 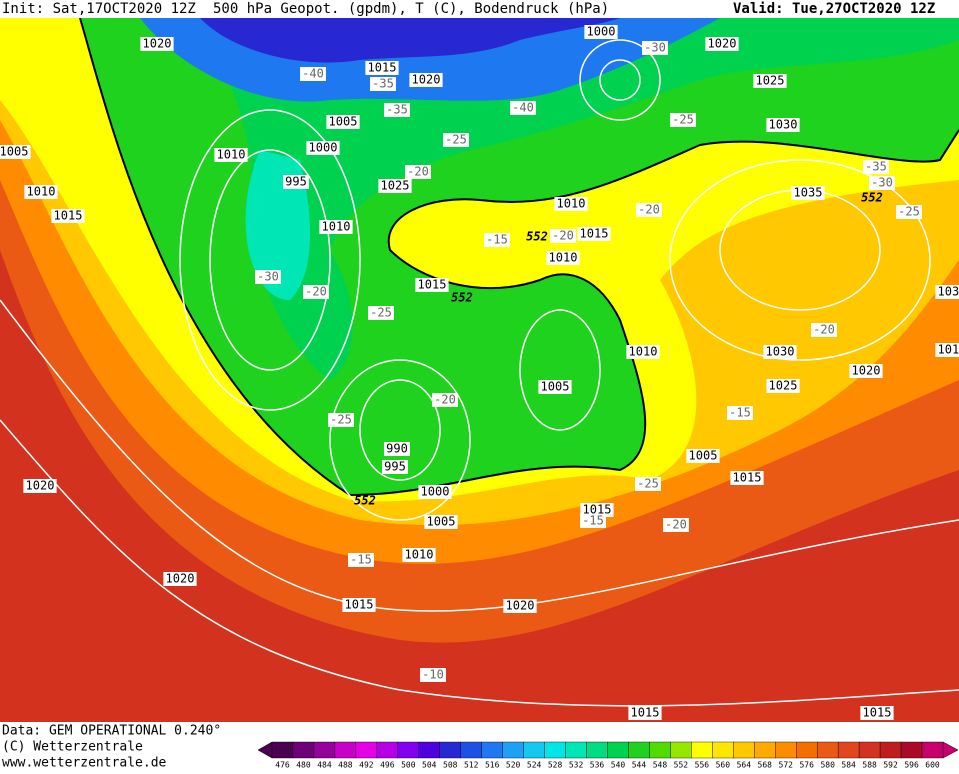 I want to click on pressure-label: 995, so click(x=395, y=467).